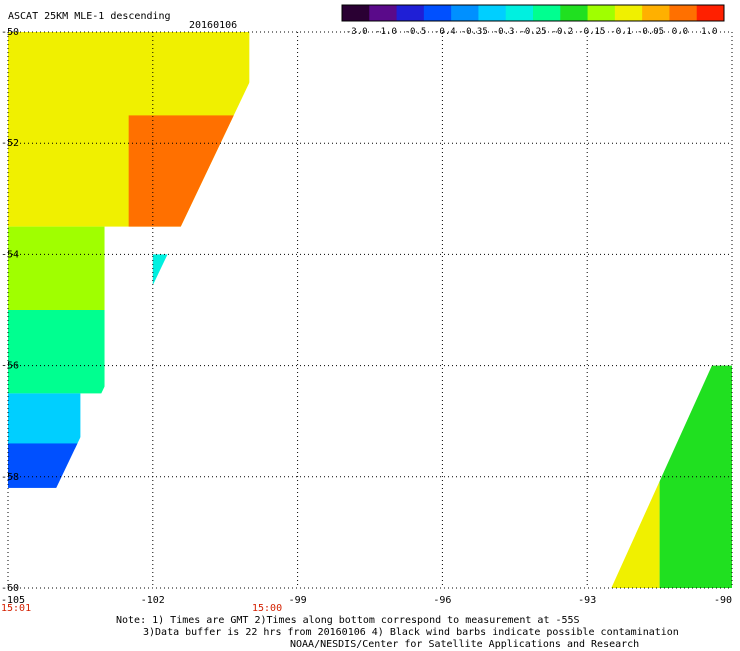 The width and height of the screenshot is (740, 651). Describe the element at coordinates (10, 254) in the screenshot. I see `y-tick-label: -54` at that location.